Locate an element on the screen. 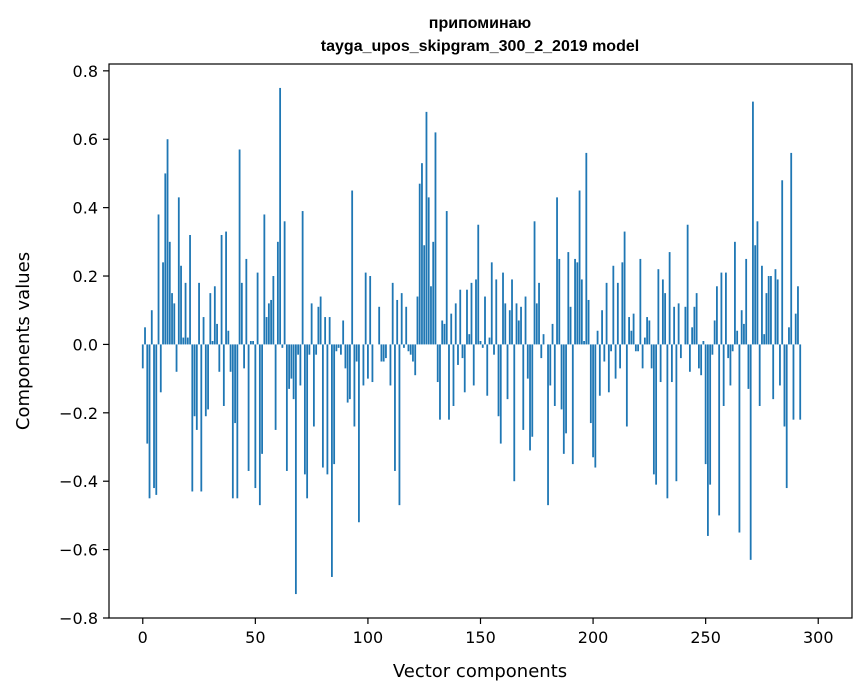 The width and height of the screenshot is (867, 696). x-tick-label: 150 is located at coordinates (480, 637).